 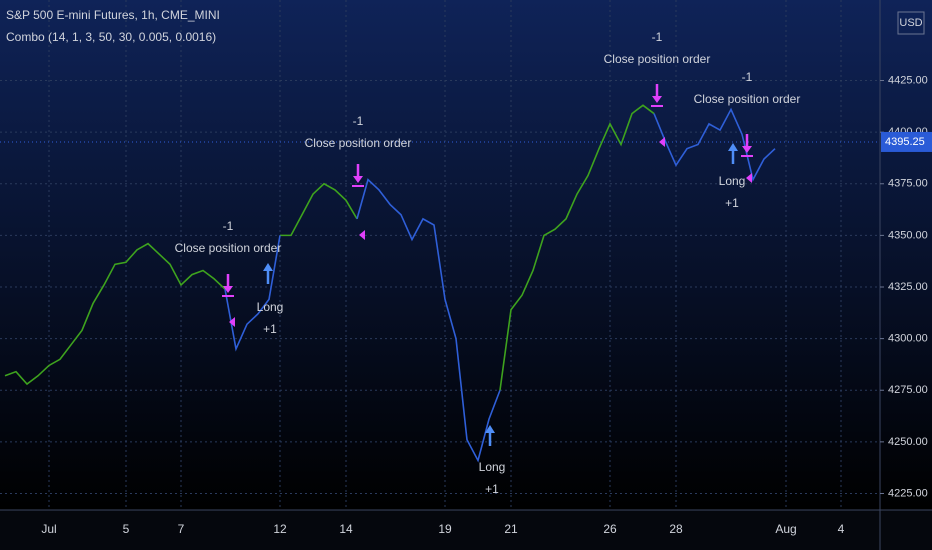 I want to click on x-tick-label: 14, so click(x=346, y=529).